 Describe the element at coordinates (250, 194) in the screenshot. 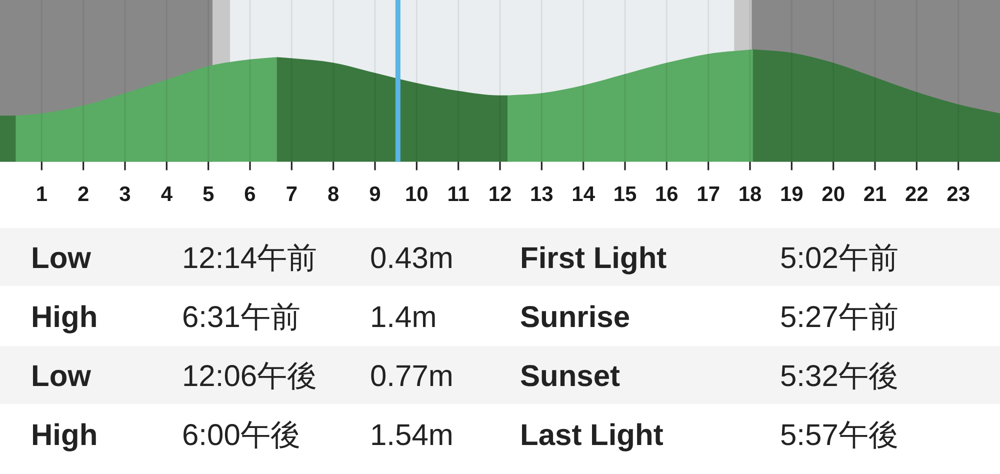

I see `x-tick-label: 6` at that location.